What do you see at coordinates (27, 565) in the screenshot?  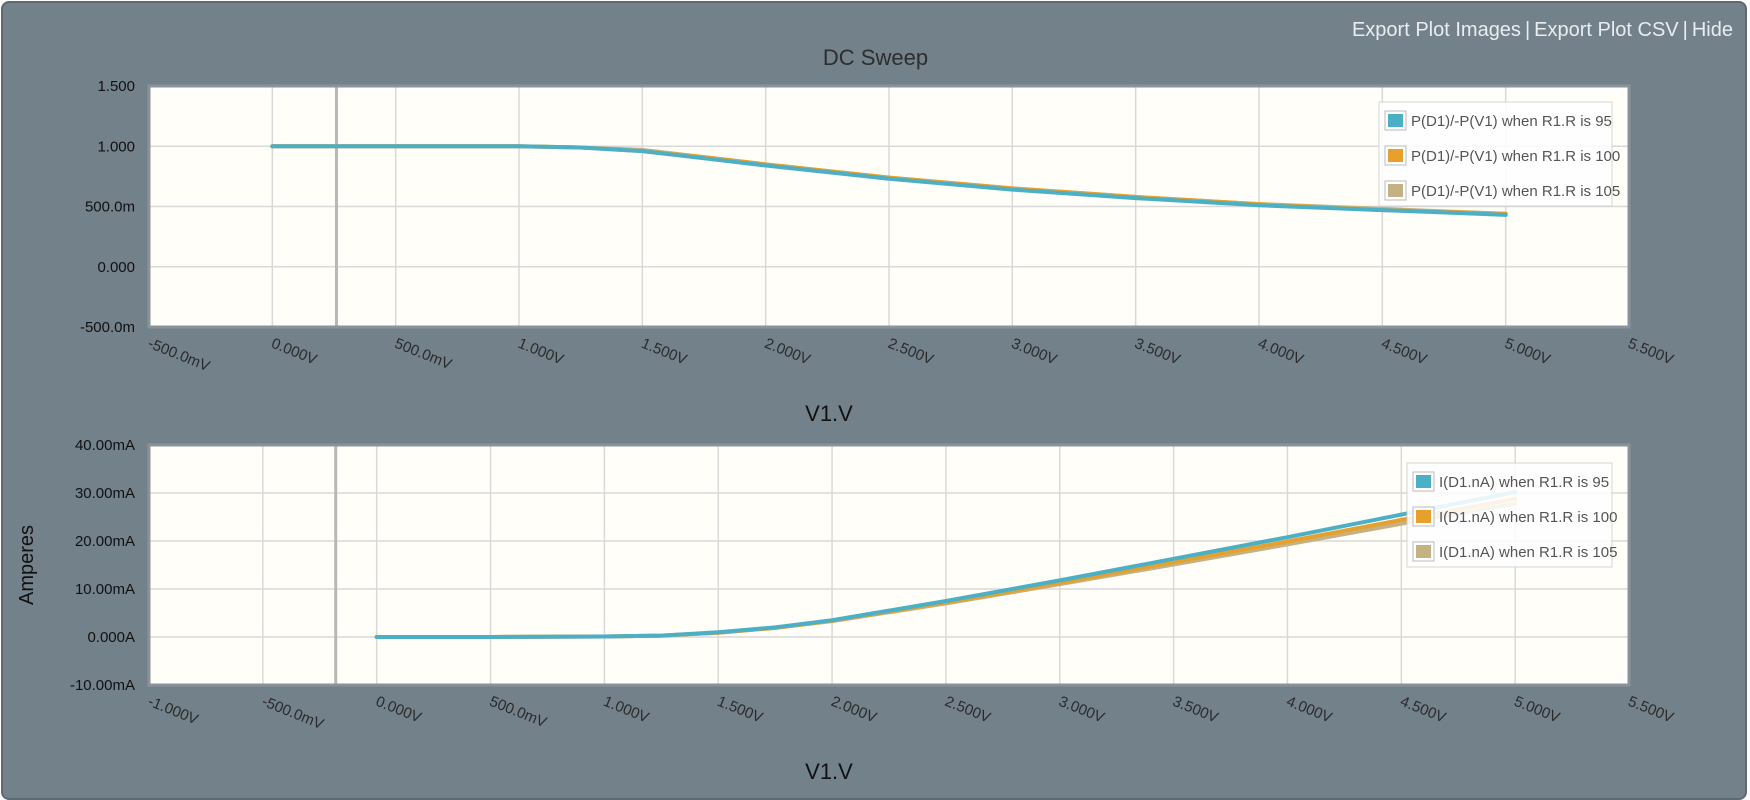 I see `y-axis-label: Amperes` at bounding box center [27, 565].